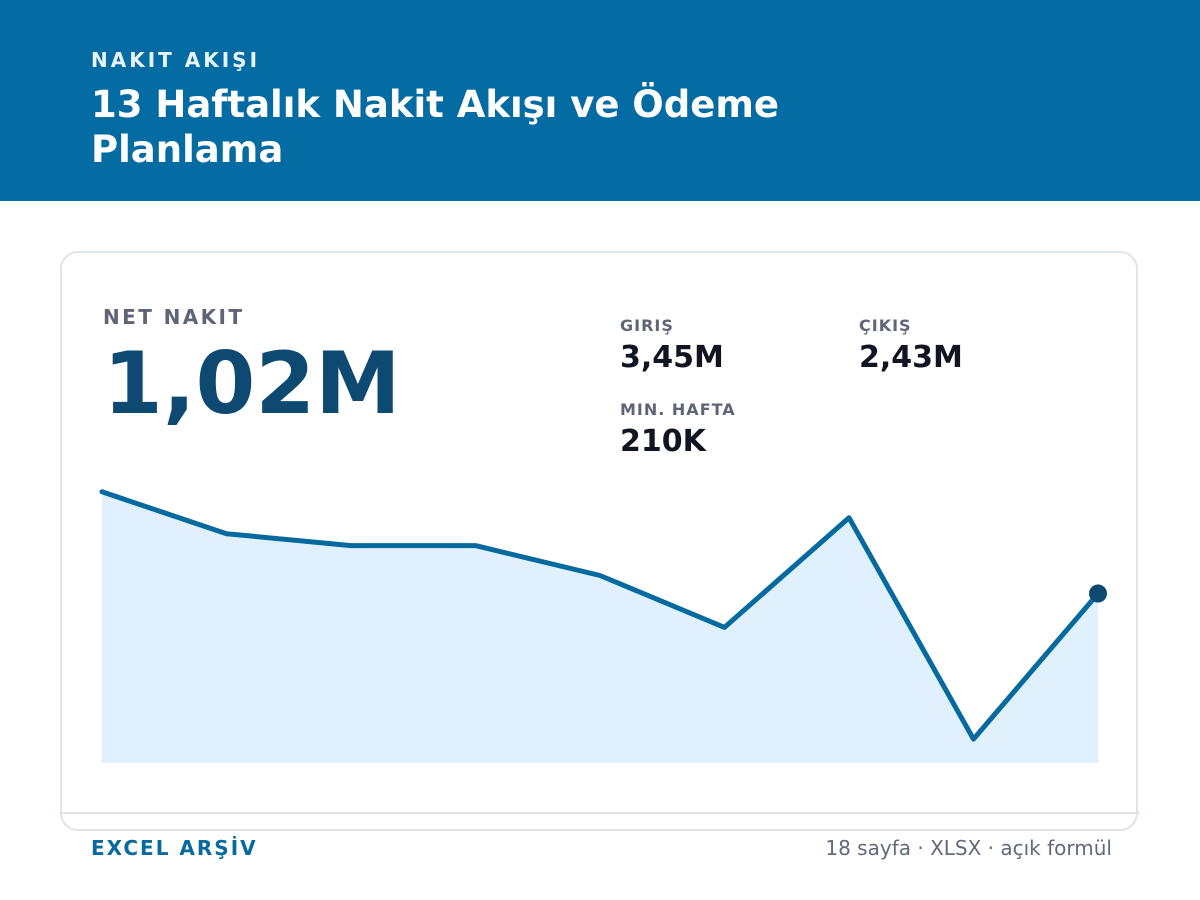 This screenshot has height=900, width=1200. Describe the element at coordinates (968, 848) in the screenshot. I see `footer-meta: 18 sayfa · XLSX · açık formül` at that location.